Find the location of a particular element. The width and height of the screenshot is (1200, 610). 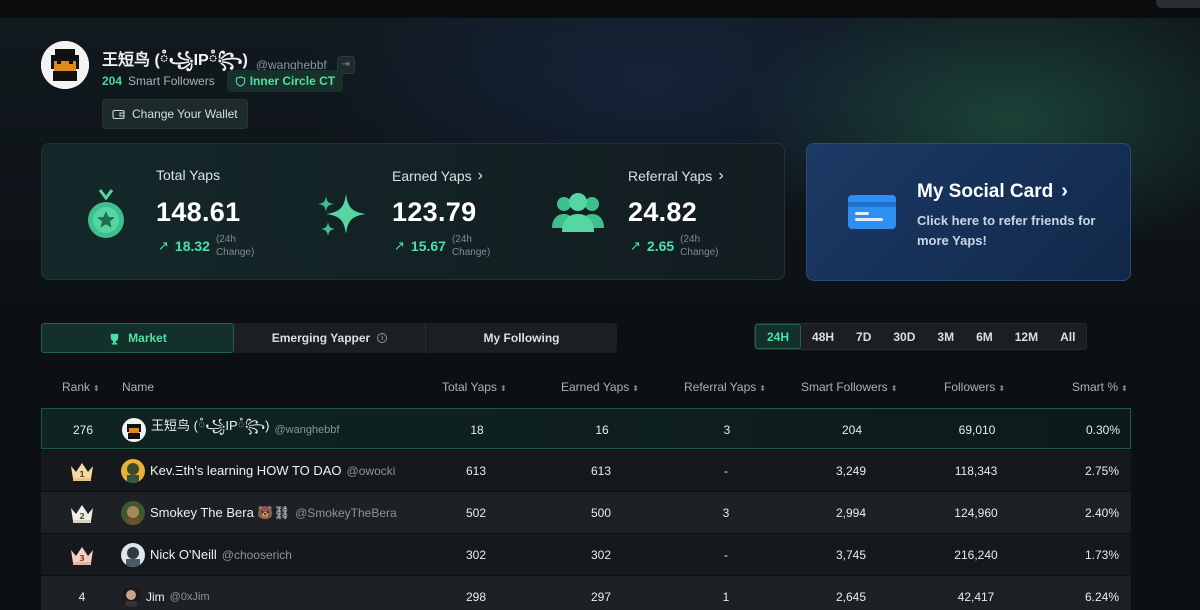

col-total-yaps: Total Yaps ⬍ is located at coordinates (474, 387).